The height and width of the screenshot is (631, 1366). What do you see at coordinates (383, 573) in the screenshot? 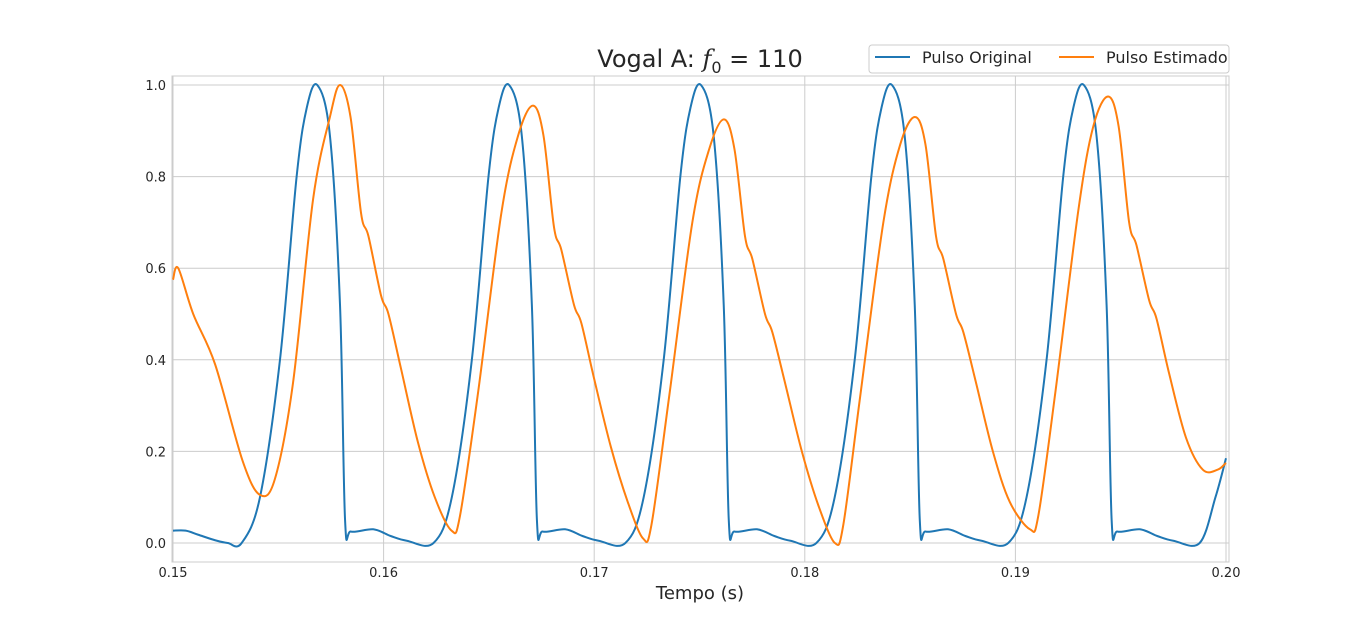
I see `x-tick-label: 0.16` at bounding box center [383, 573].